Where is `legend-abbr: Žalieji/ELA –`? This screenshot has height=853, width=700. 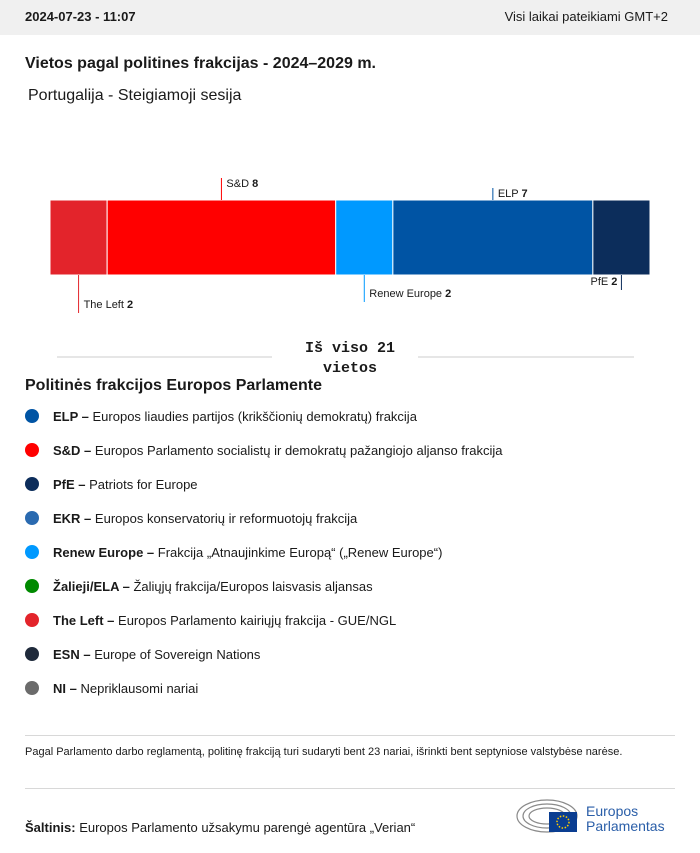
legend-abbr: Žalieji/ELA – is located at coordinates (91, 586).